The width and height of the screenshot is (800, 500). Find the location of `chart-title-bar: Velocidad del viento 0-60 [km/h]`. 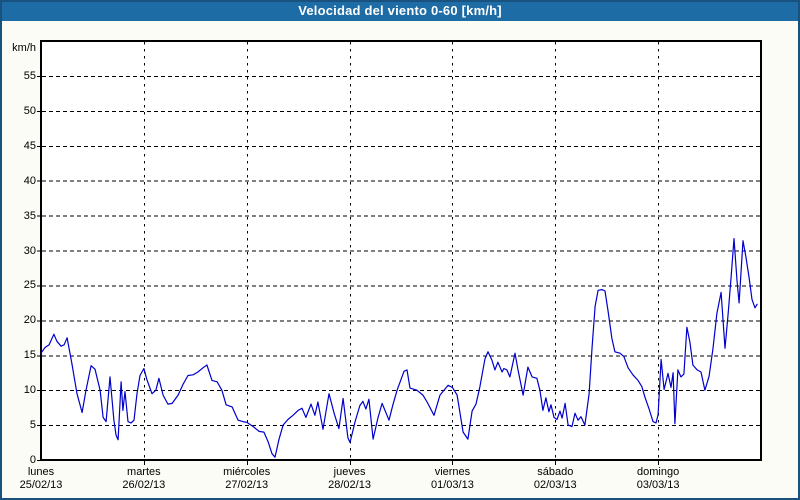

chart-title-bar: Velocidad del viento 0-60 [km/h] is located at coordinates (400, 10).